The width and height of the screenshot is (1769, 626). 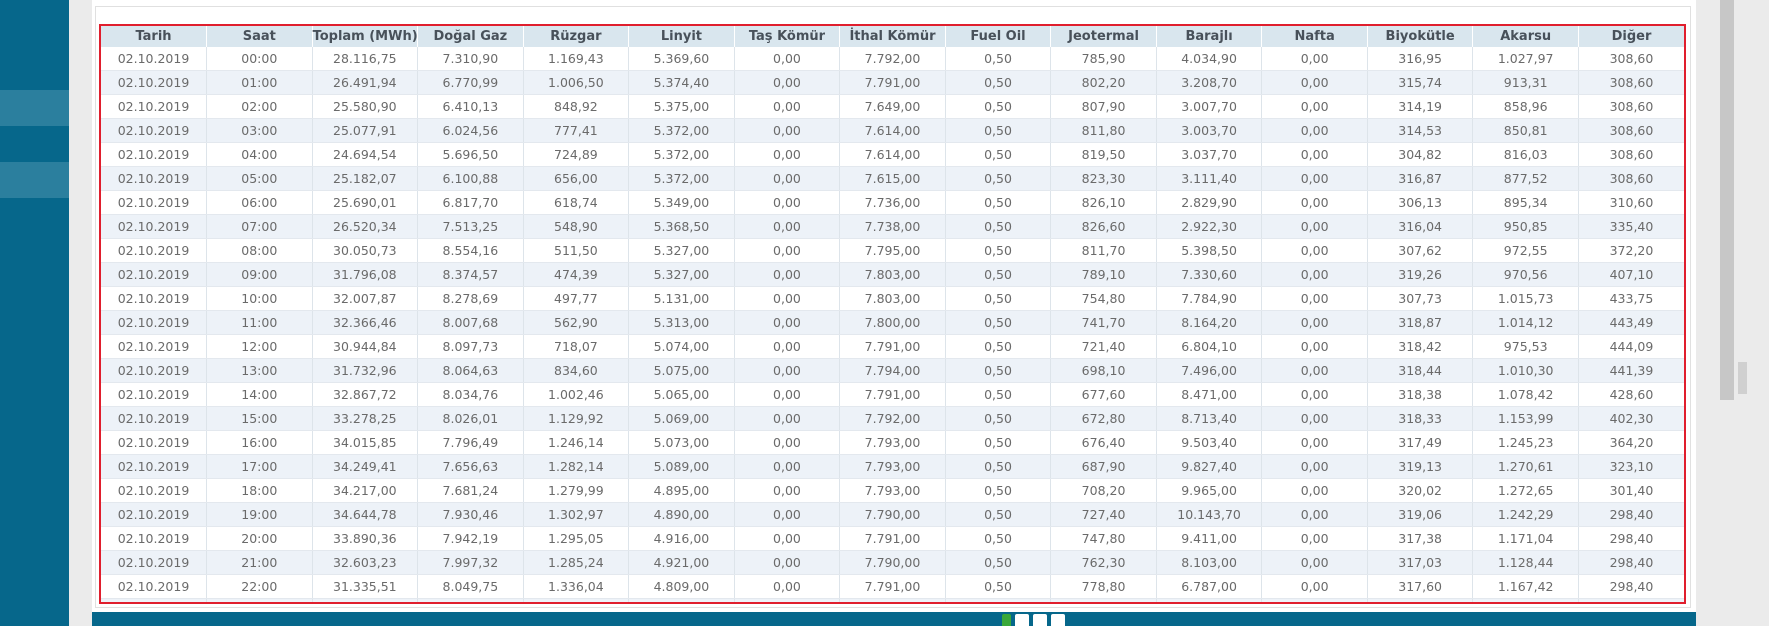 I want to click on table-cell: 972,55, so click(x=1525, y=250).